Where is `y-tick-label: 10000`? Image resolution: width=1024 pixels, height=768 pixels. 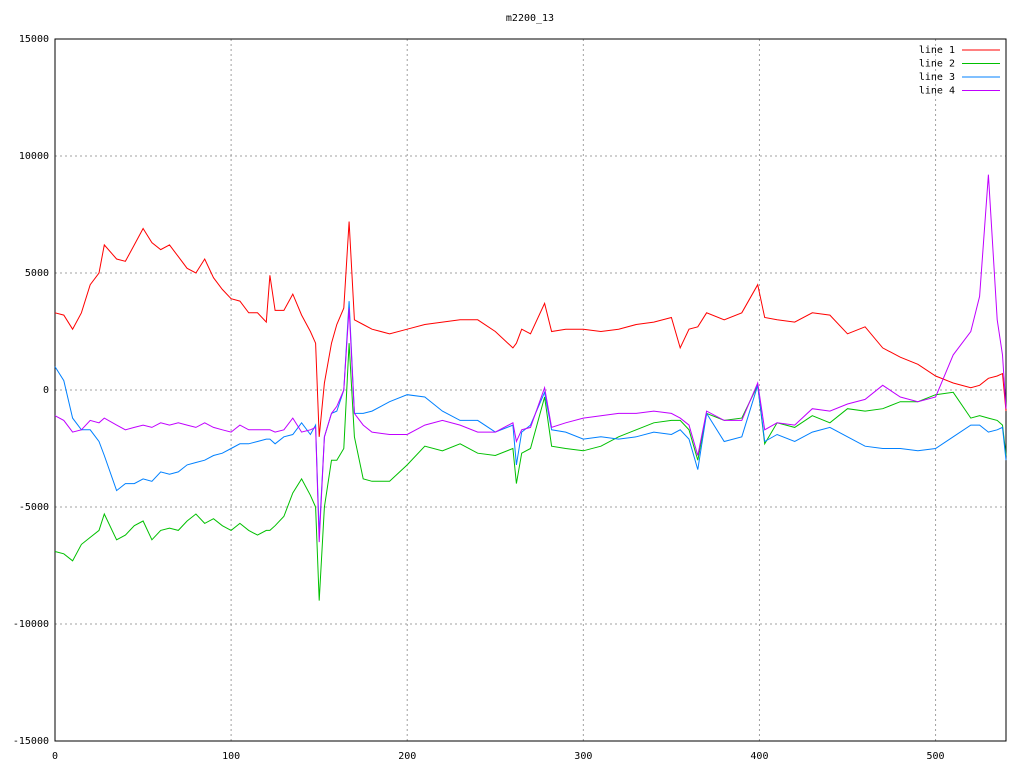 y-tick-label: 10000 is located at coordinates (34, 156).